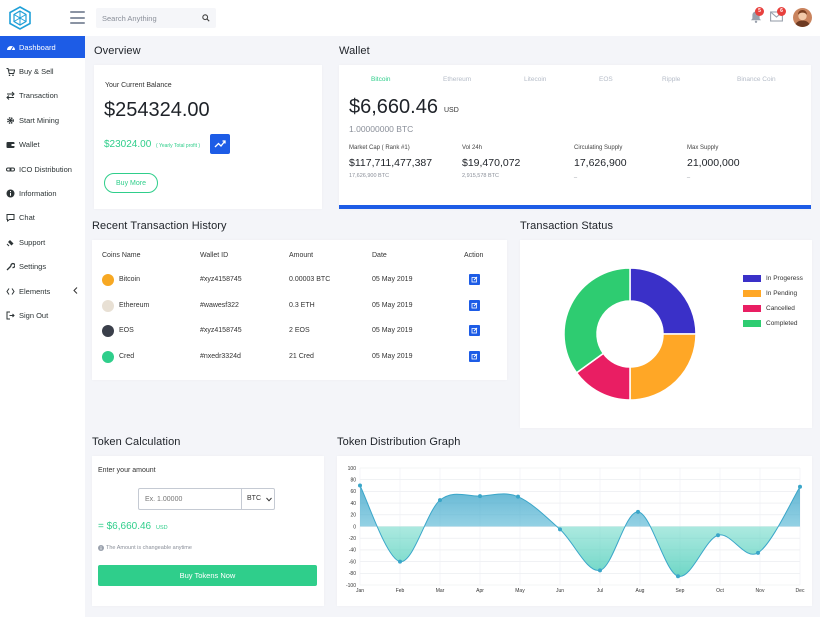  Describe the element at coordinates (663, 367) in the screenshot. I see `donut-slice-in-pending` at that location.